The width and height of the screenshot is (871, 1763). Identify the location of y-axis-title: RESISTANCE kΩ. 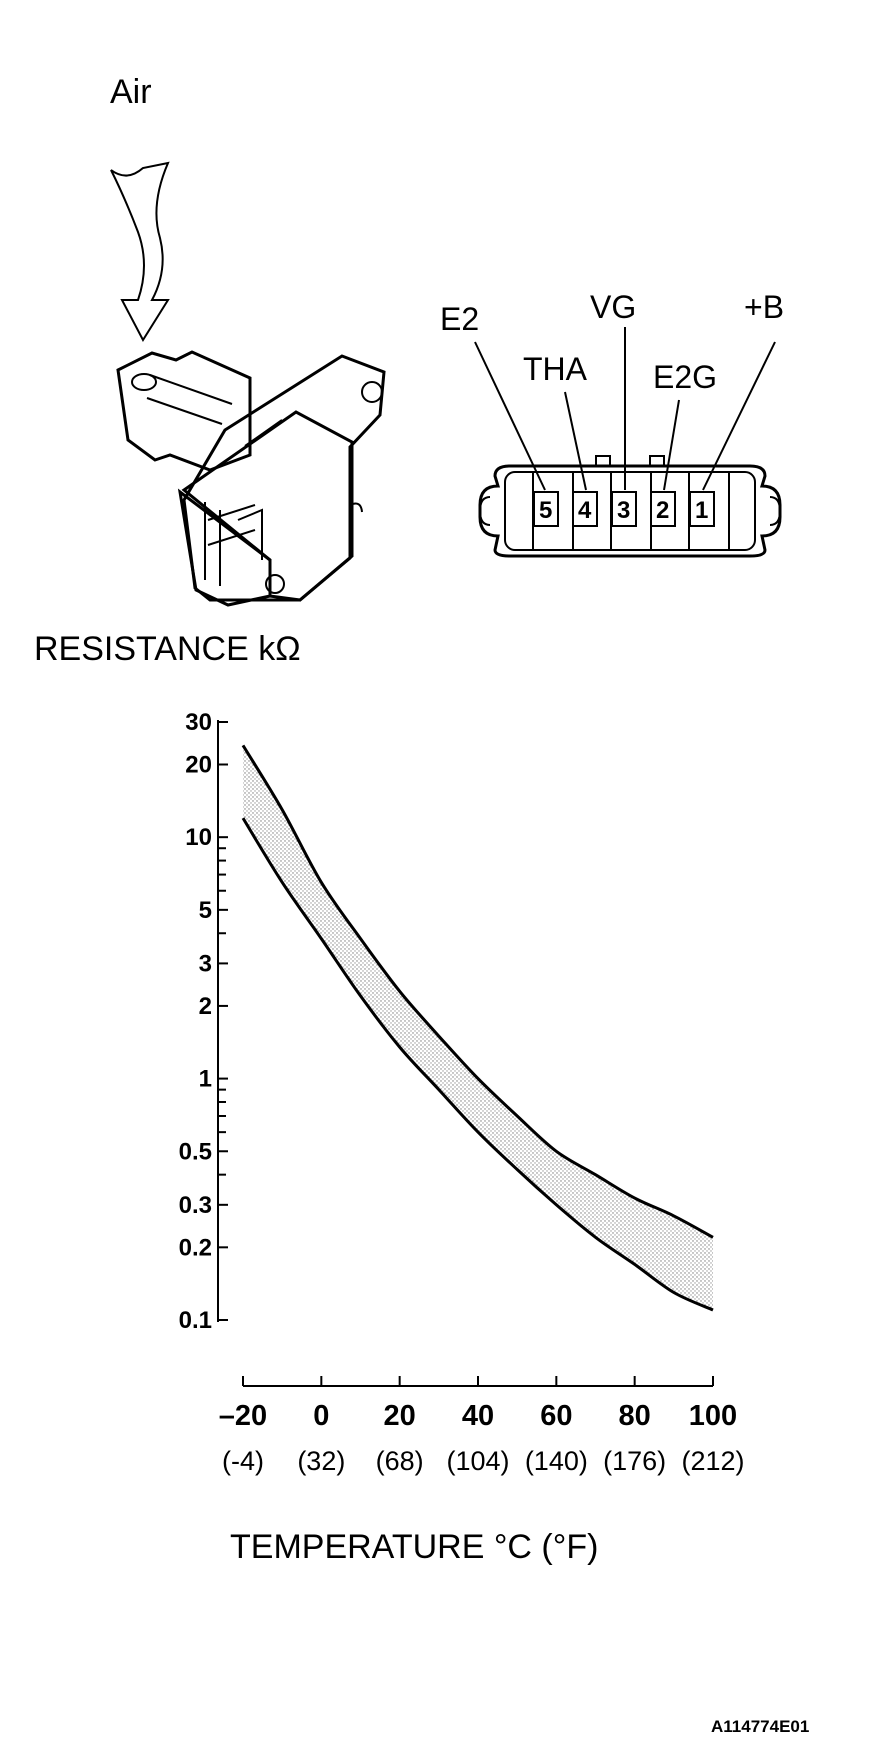
(167, 649).